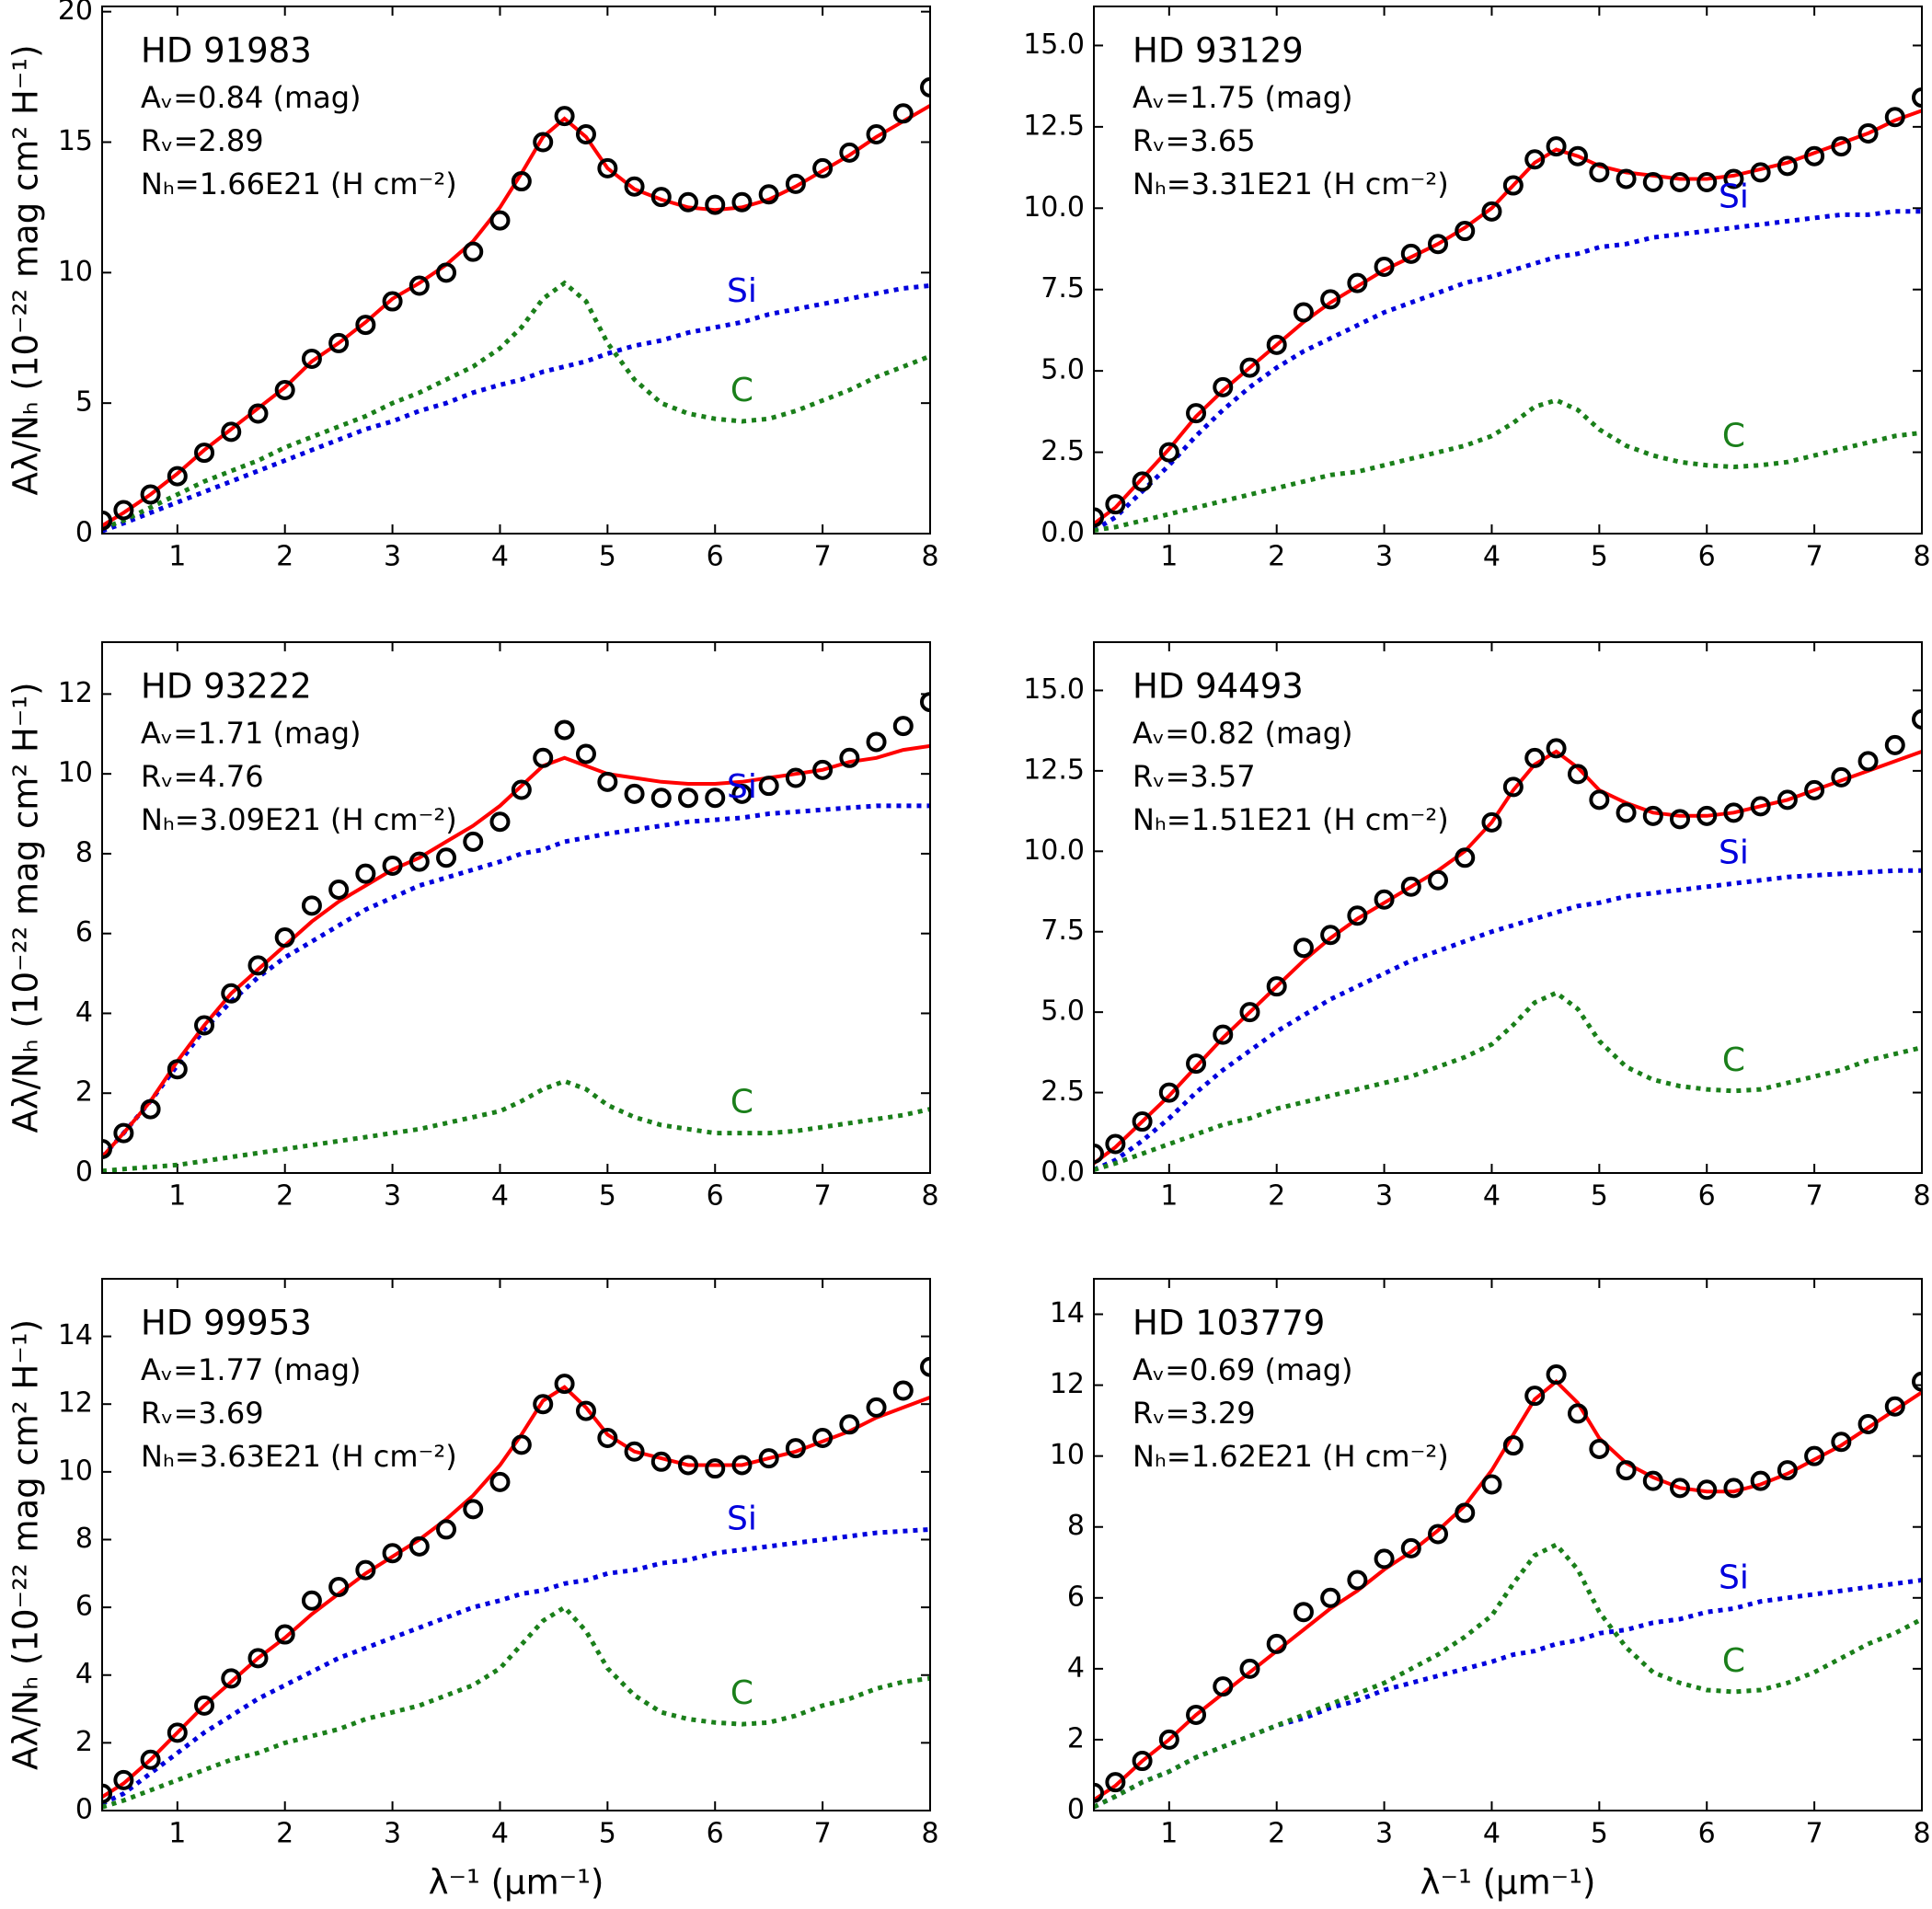 The height and width of the screenshot is (1909, 1932). What do you see at coordinates (1733, 435) in the screenshot?
I see `curve-label: C` at bounding box center [1733, 435].